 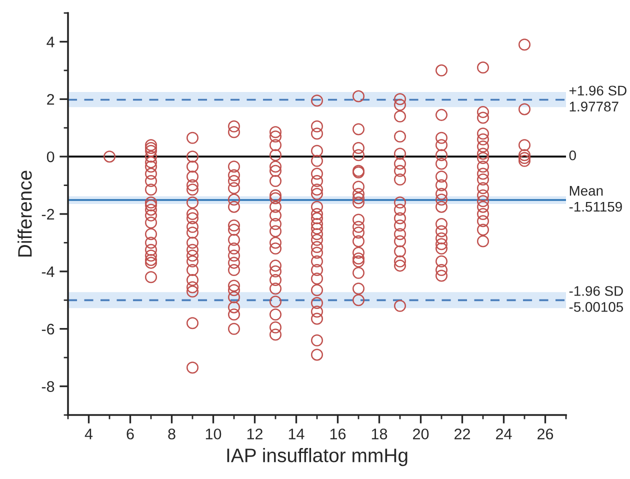 What do you see at coordinates (421, 434) in the screenshot?
I see `x-tick-label: 20` at bounding box center [421, 434].